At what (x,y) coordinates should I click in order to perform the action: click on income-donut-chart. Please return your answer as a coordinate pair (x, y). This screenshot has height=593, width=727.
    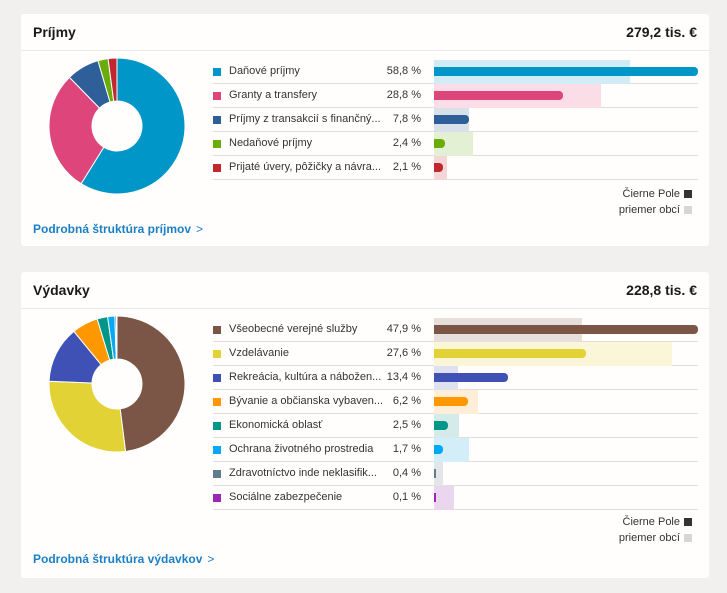
    Looking at the image, I should click on (117, 126).